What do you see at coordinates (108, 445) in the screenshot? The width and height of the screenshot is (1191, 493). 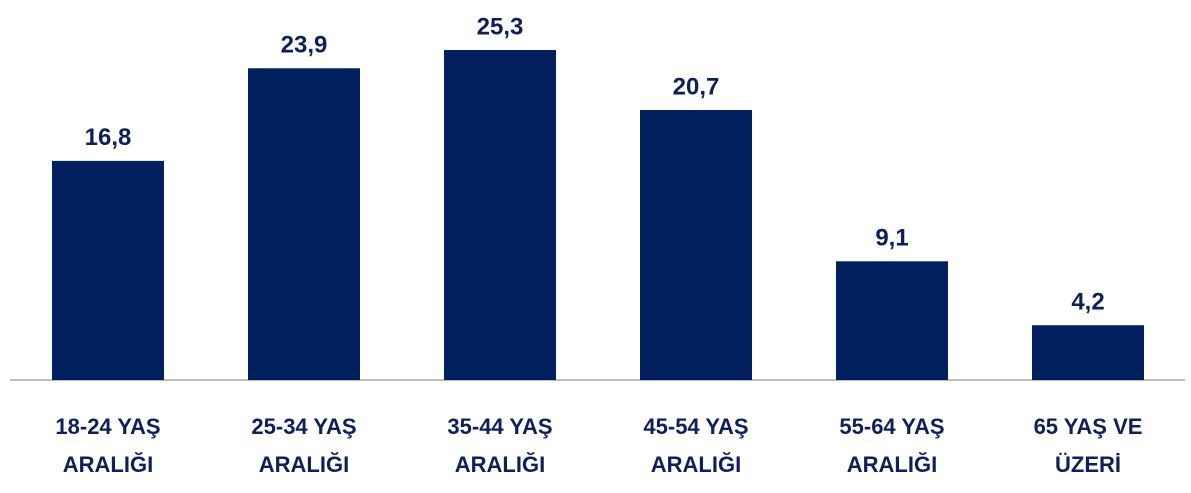 I see `x-tick-label: 18-24 YAŞ ARALIĞI` at bounding box center [108, 445].